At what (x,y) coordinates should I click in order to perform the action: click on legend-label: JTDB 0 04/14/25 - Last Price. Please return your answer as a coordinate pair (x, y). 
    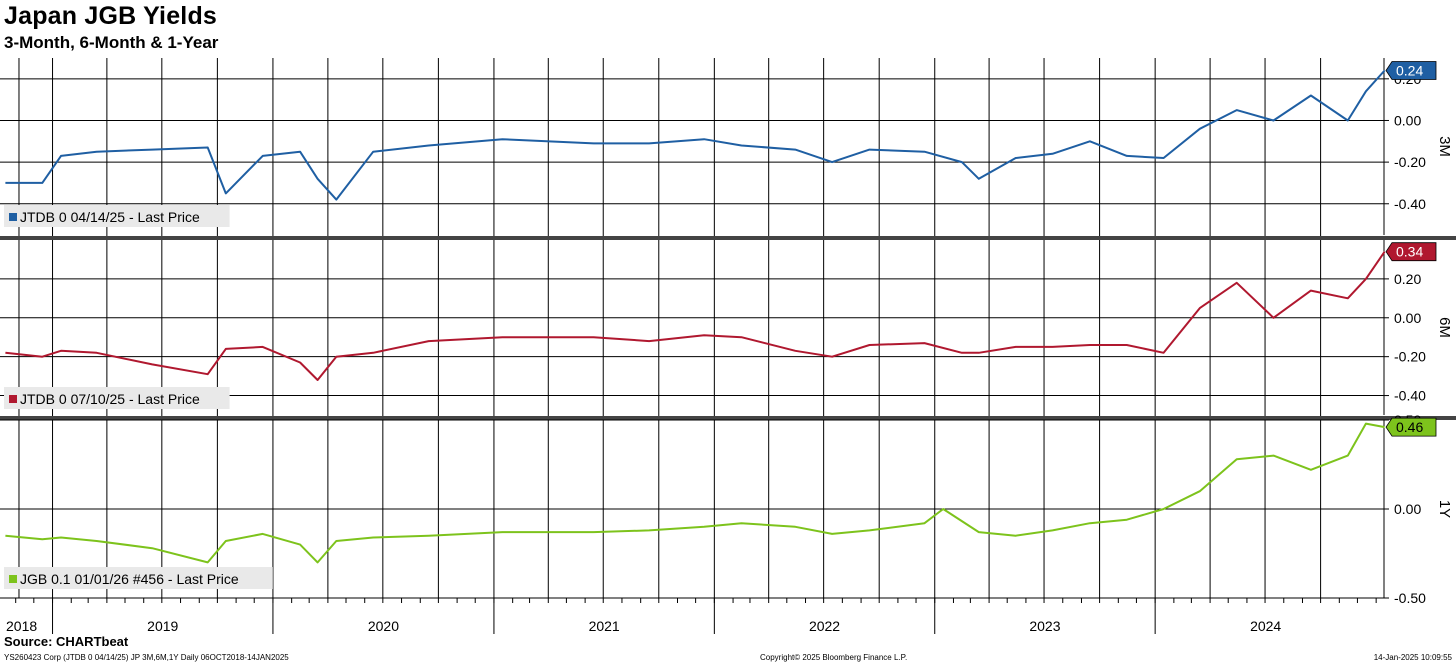
    Looking at the image, I should click on (110, 217).